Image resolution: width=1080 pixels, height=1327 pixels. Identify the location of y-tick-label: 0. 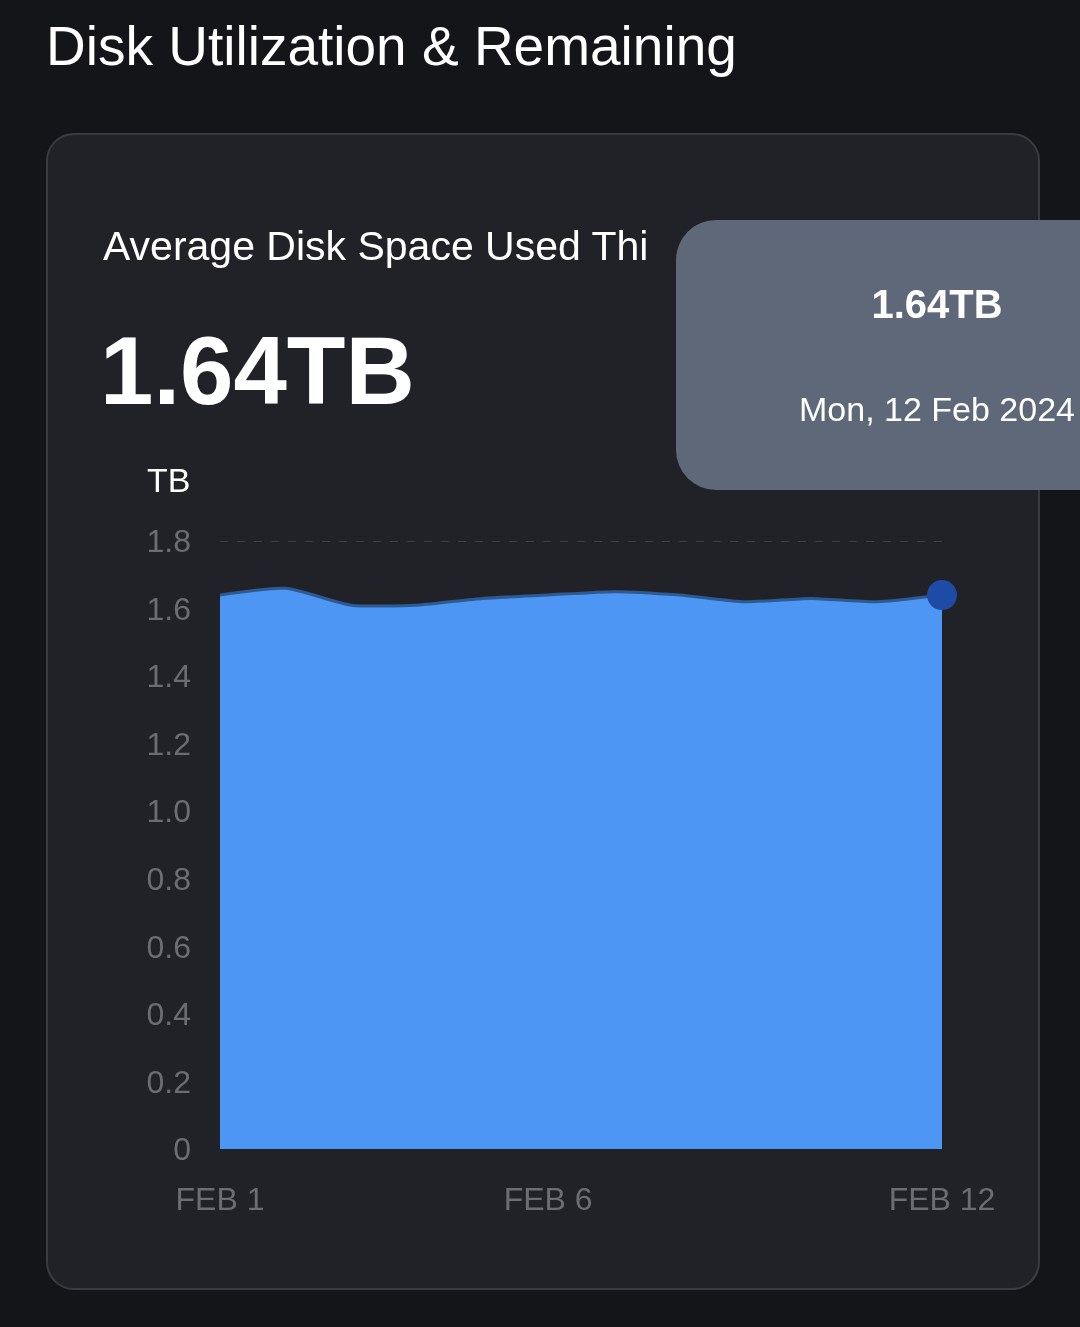
(182, 1149).